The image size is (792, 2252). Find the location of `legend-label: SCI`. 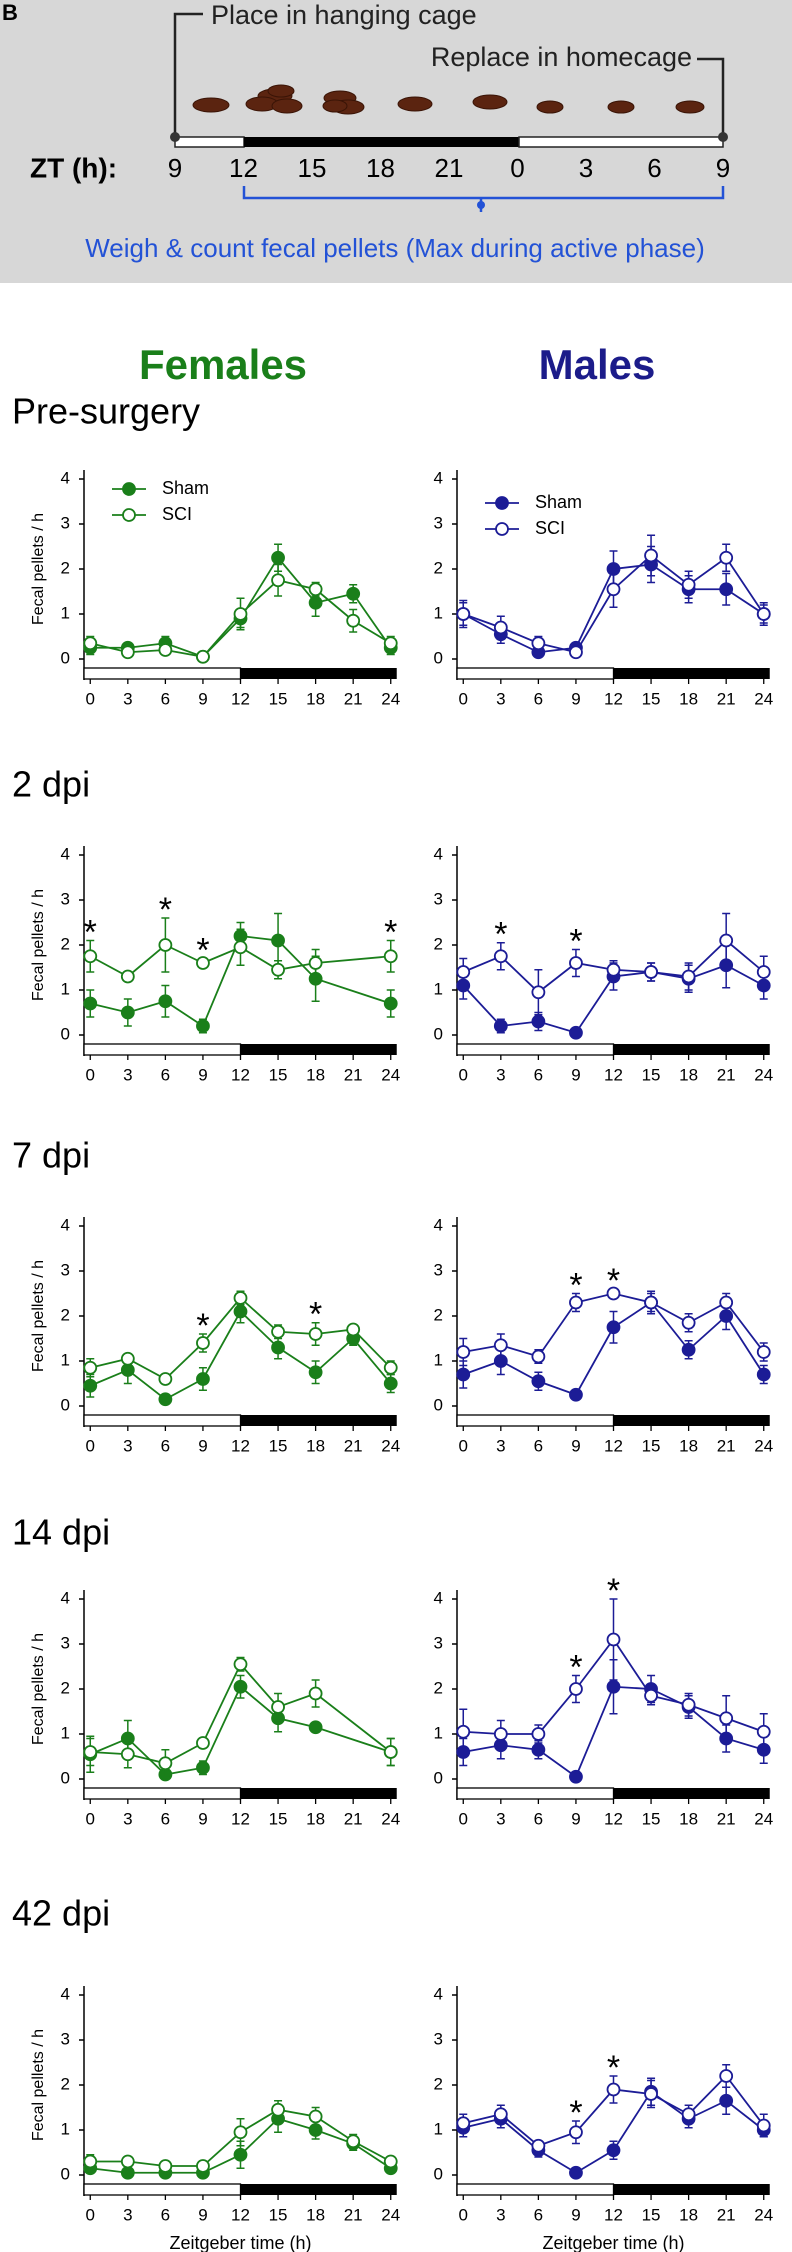

legend-label: SCI is located at coordinates (550, 528).